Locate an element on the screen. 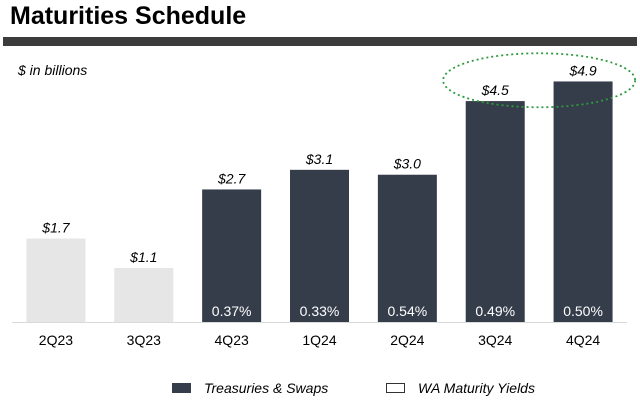  x-tick-label: 1Q24 is located at coordinates (319, 340).